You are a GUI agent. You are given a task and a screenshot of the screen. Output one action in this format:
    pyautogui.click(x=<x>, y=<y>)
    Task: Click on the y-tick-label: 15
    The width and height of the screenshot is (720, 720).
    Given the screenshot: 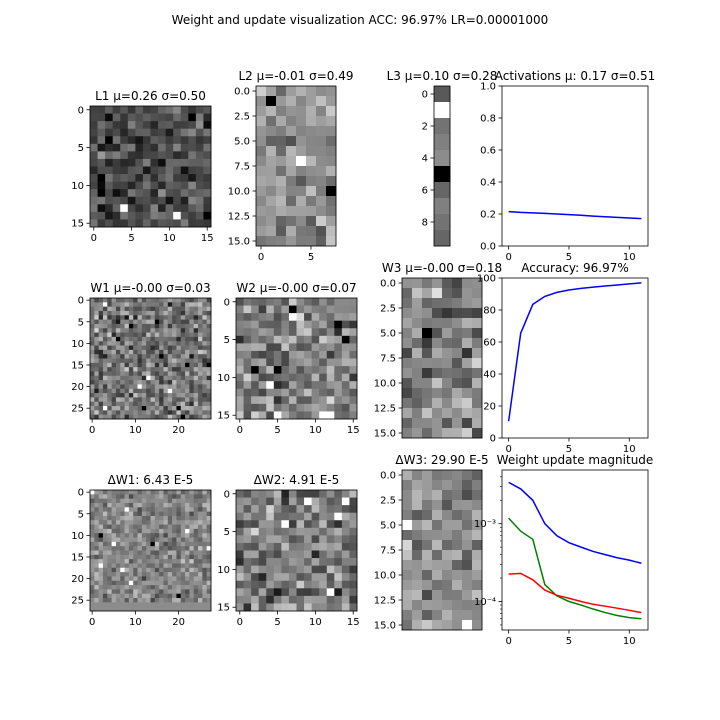 What is the action you would take?
    pyautogui.click(x=223, y=416)
    